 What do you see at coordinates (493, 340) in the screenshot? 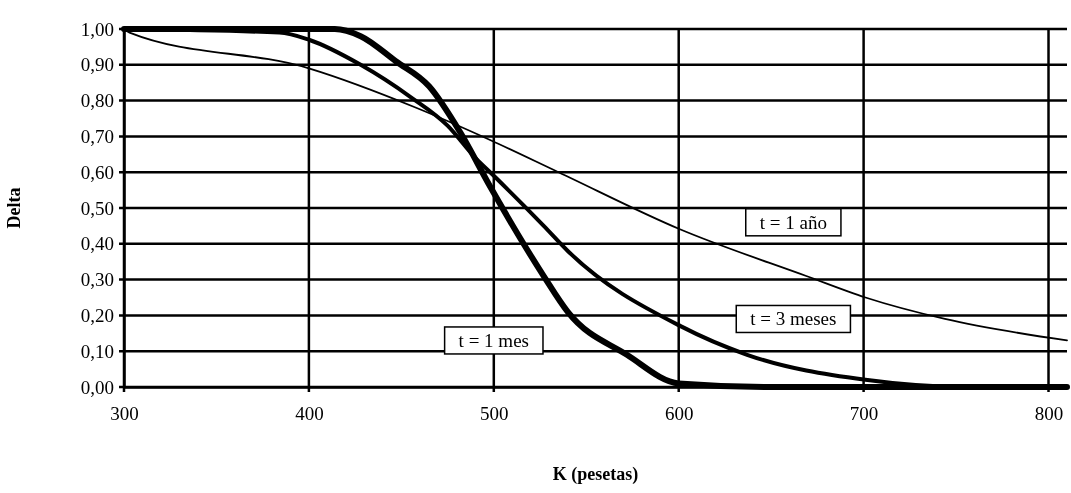
I see `text: t = 1 mes` at bounding box center [493, 340].